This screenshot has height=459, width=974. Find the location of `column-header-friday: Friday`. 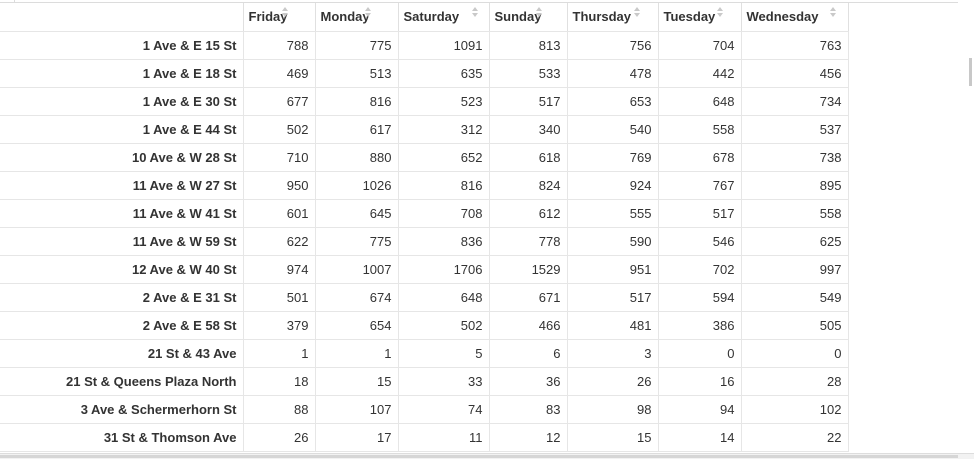

column-header-friday: Friday is located at coordinates (279, 17).